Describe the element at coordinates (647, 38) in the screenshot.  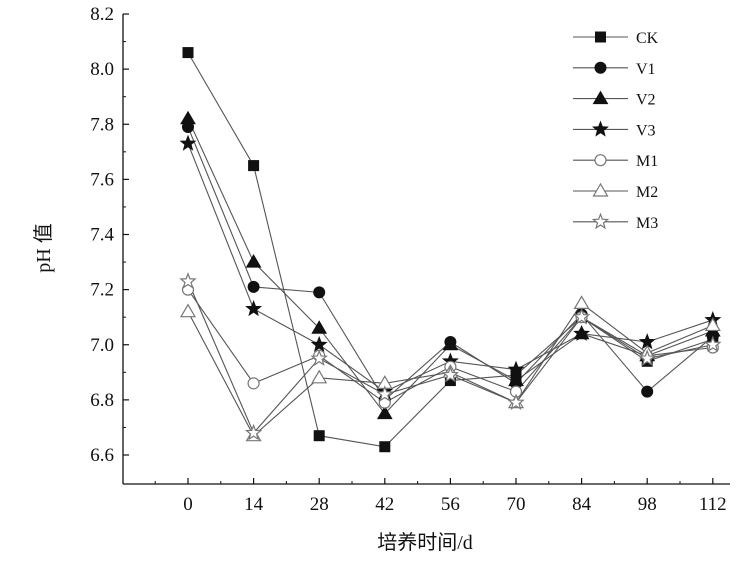
I see `legend-label: CK` at that location.